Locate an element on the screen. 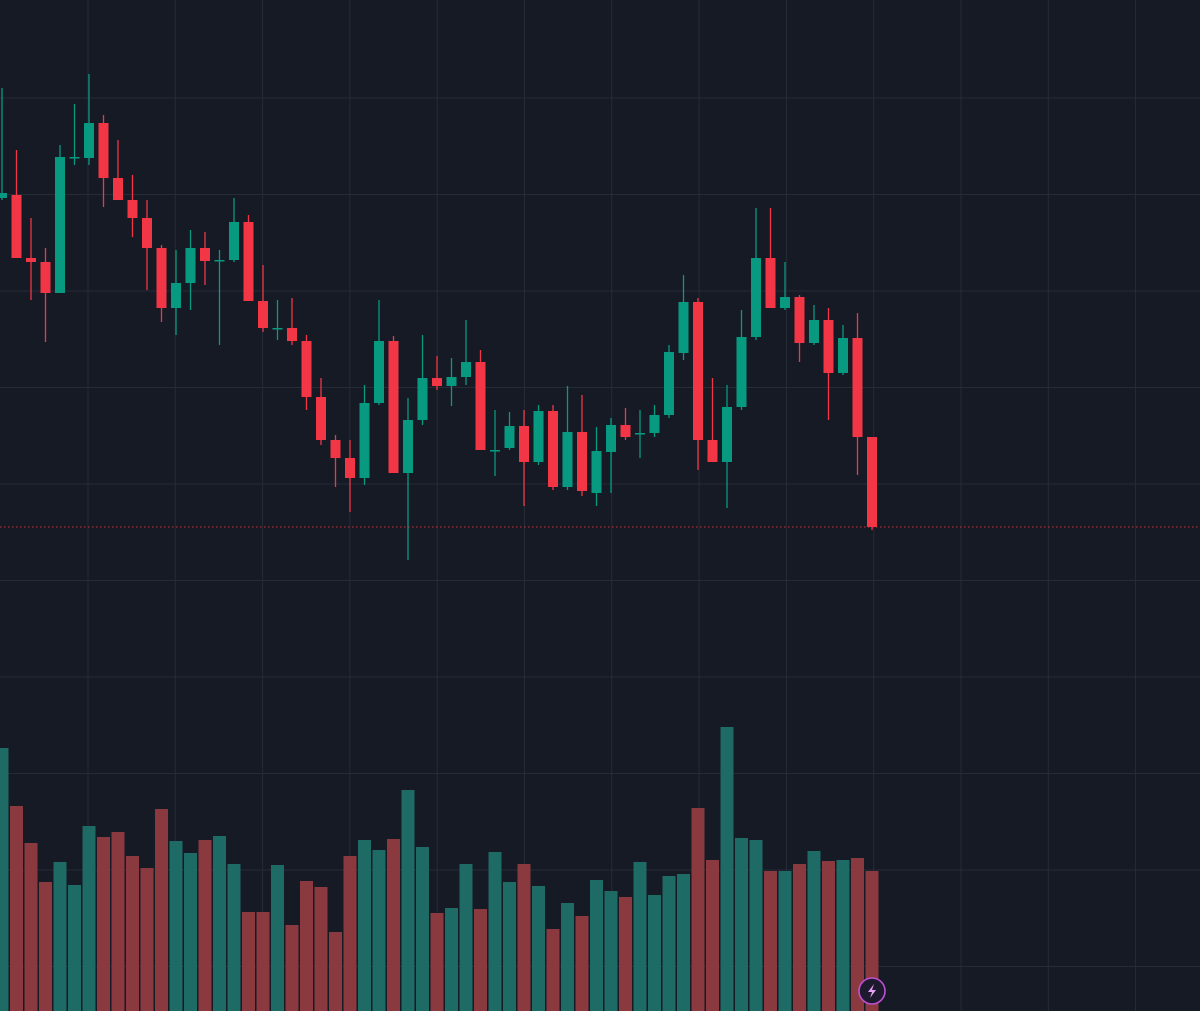  lightning-button is located at coordinates (872, 991).